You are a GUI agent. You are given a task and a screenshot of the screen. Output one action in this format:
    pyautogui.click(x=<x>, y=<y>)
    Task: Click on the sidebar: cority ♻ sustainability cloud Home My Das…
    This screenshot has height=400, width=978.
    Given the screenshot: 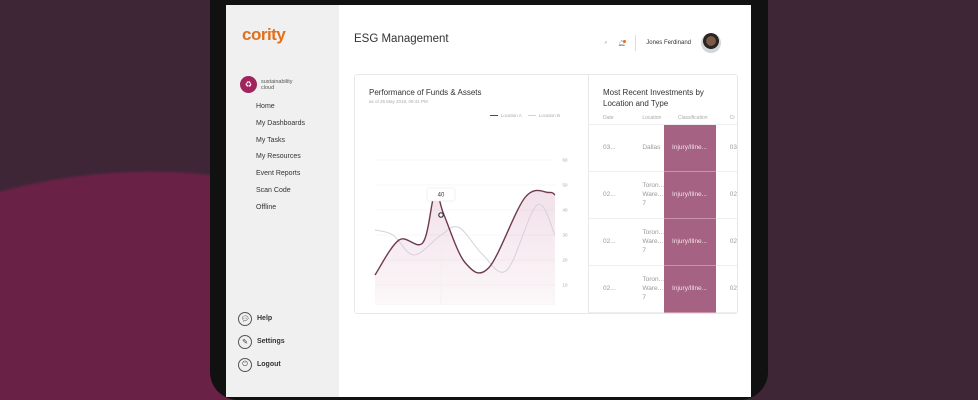 What is the action you would take?
    pyautogui.click(x=282, y=201)
    